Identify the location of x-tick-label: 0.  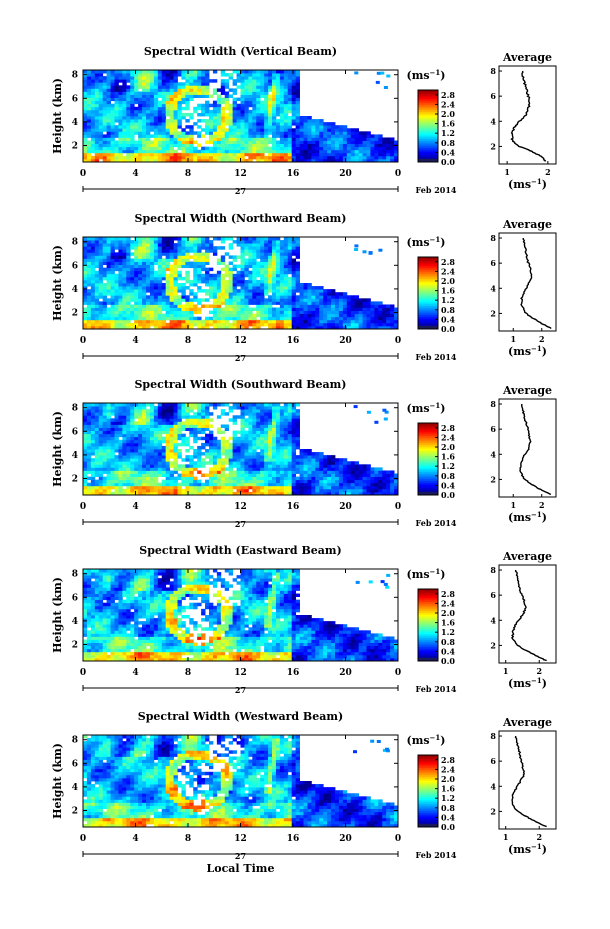
(83, 174).